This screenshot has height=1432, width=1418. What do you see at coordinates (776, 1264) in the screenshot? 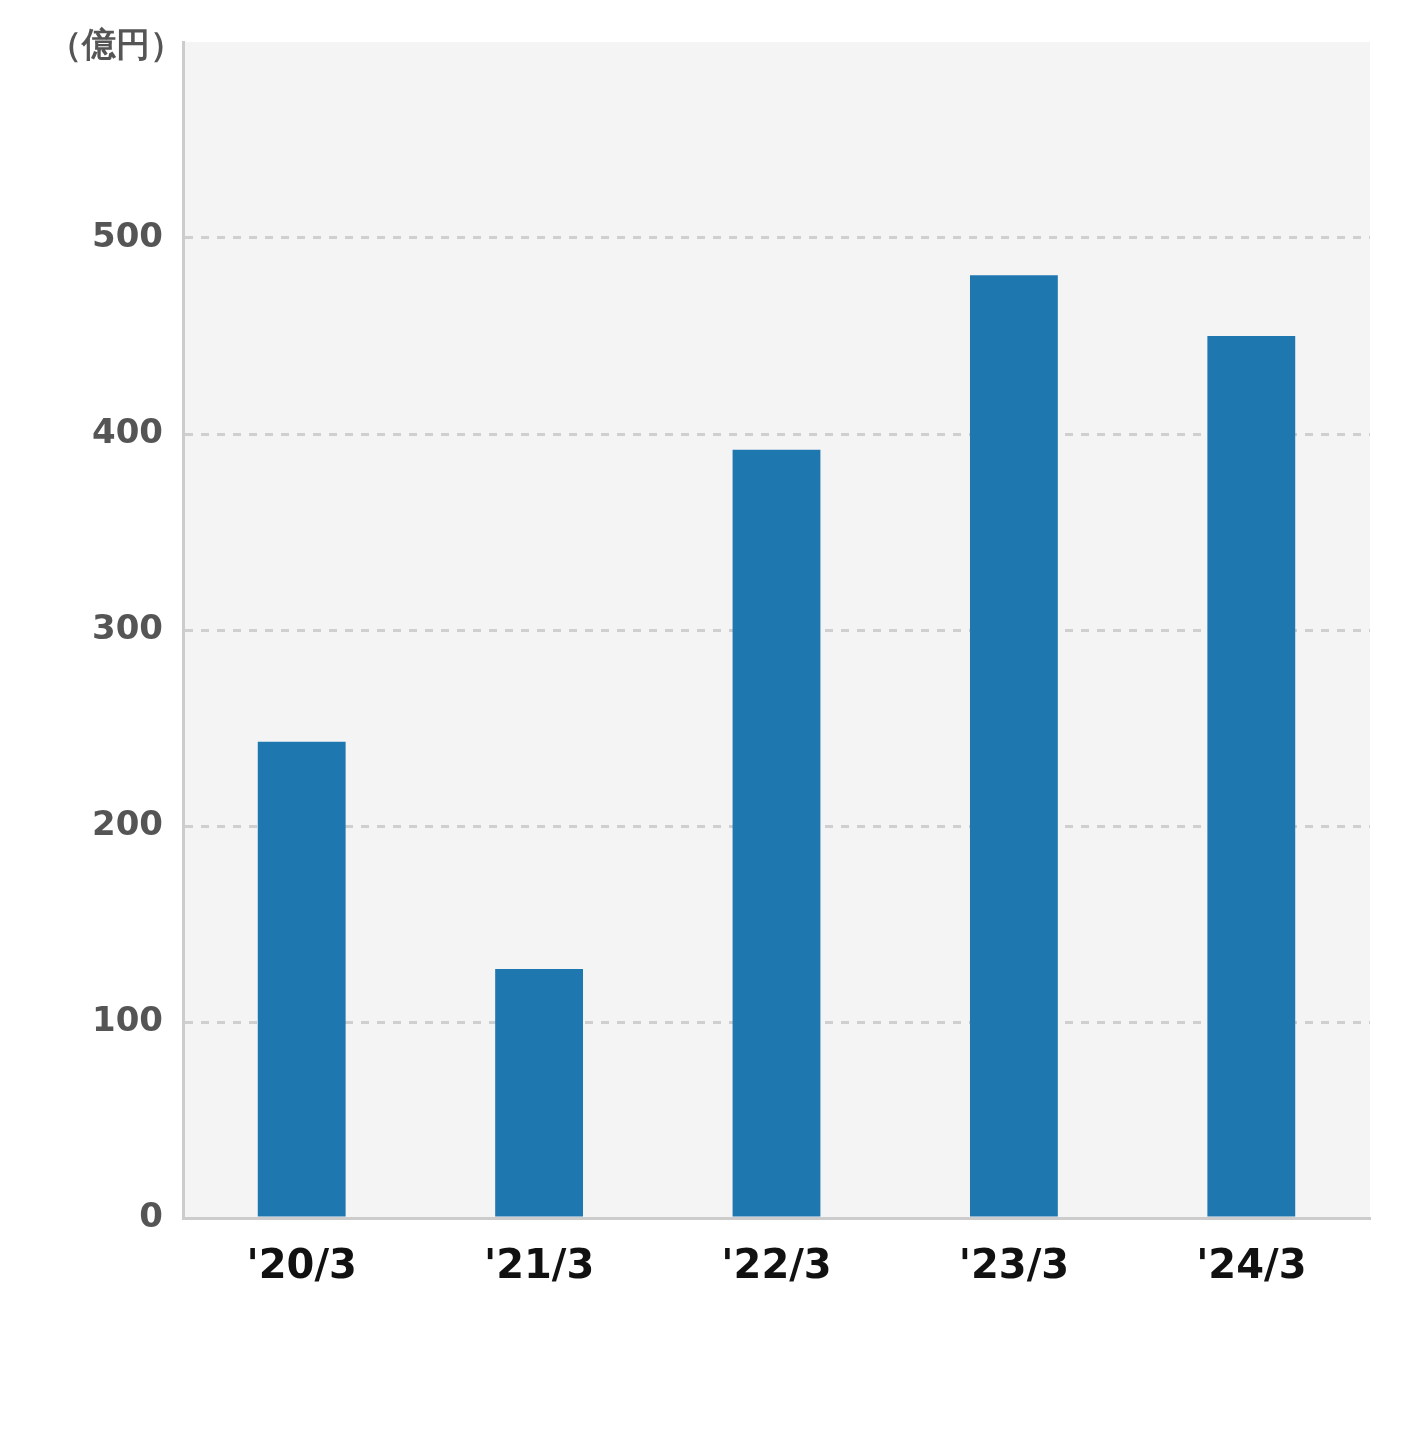
I see `x-tick-label: '22/3` at bounding box center [776, 1264].